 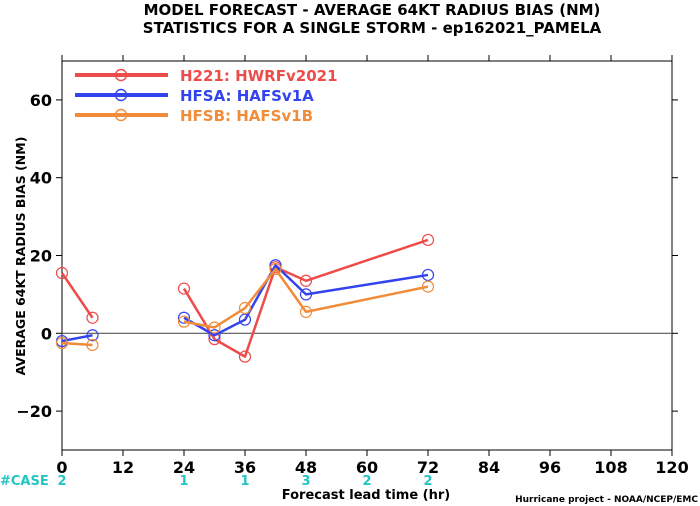 What do you see at coordinates (366, 495) in the screenshot?
I see `x-axis-label: Forecast lead time (hr)` at bounding box center [366, 495].